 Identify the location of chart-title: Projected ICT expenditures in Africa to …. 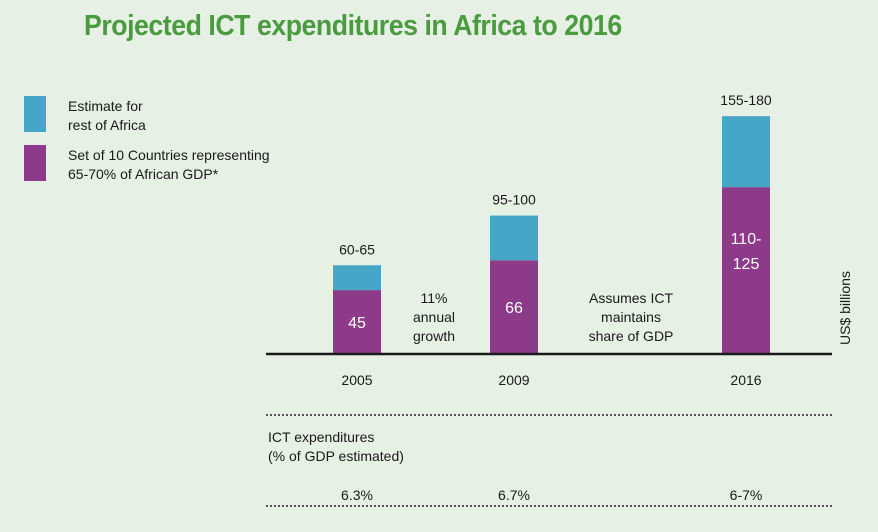
(353, 26).